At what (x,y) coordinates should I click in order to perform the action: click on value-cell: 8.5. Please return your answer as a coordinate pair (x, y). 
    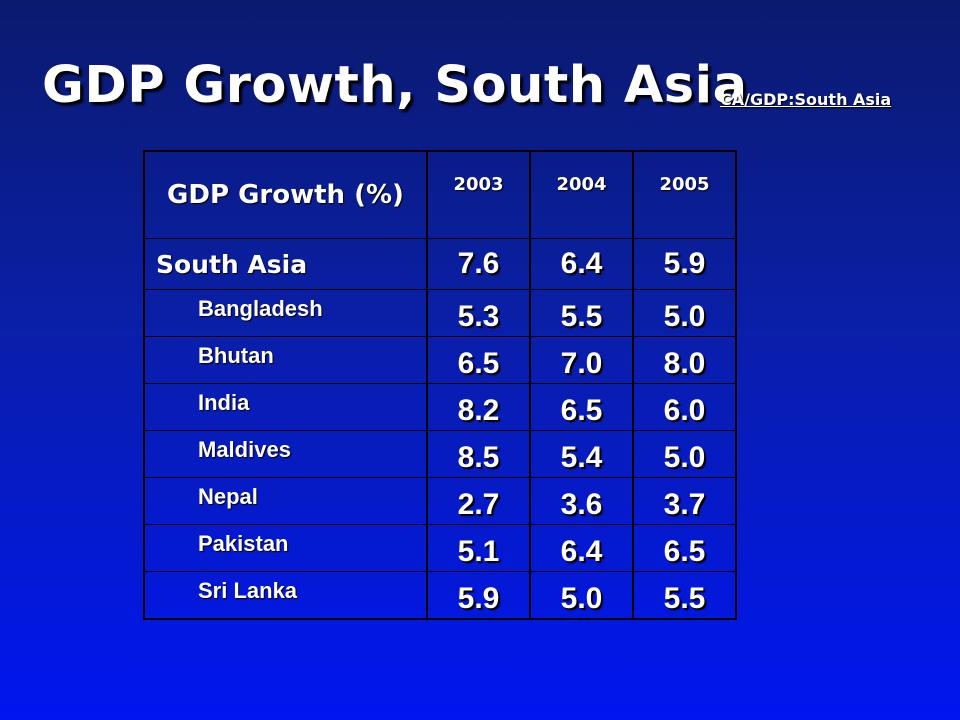
    Looking at the image, I should click on (479, 454).